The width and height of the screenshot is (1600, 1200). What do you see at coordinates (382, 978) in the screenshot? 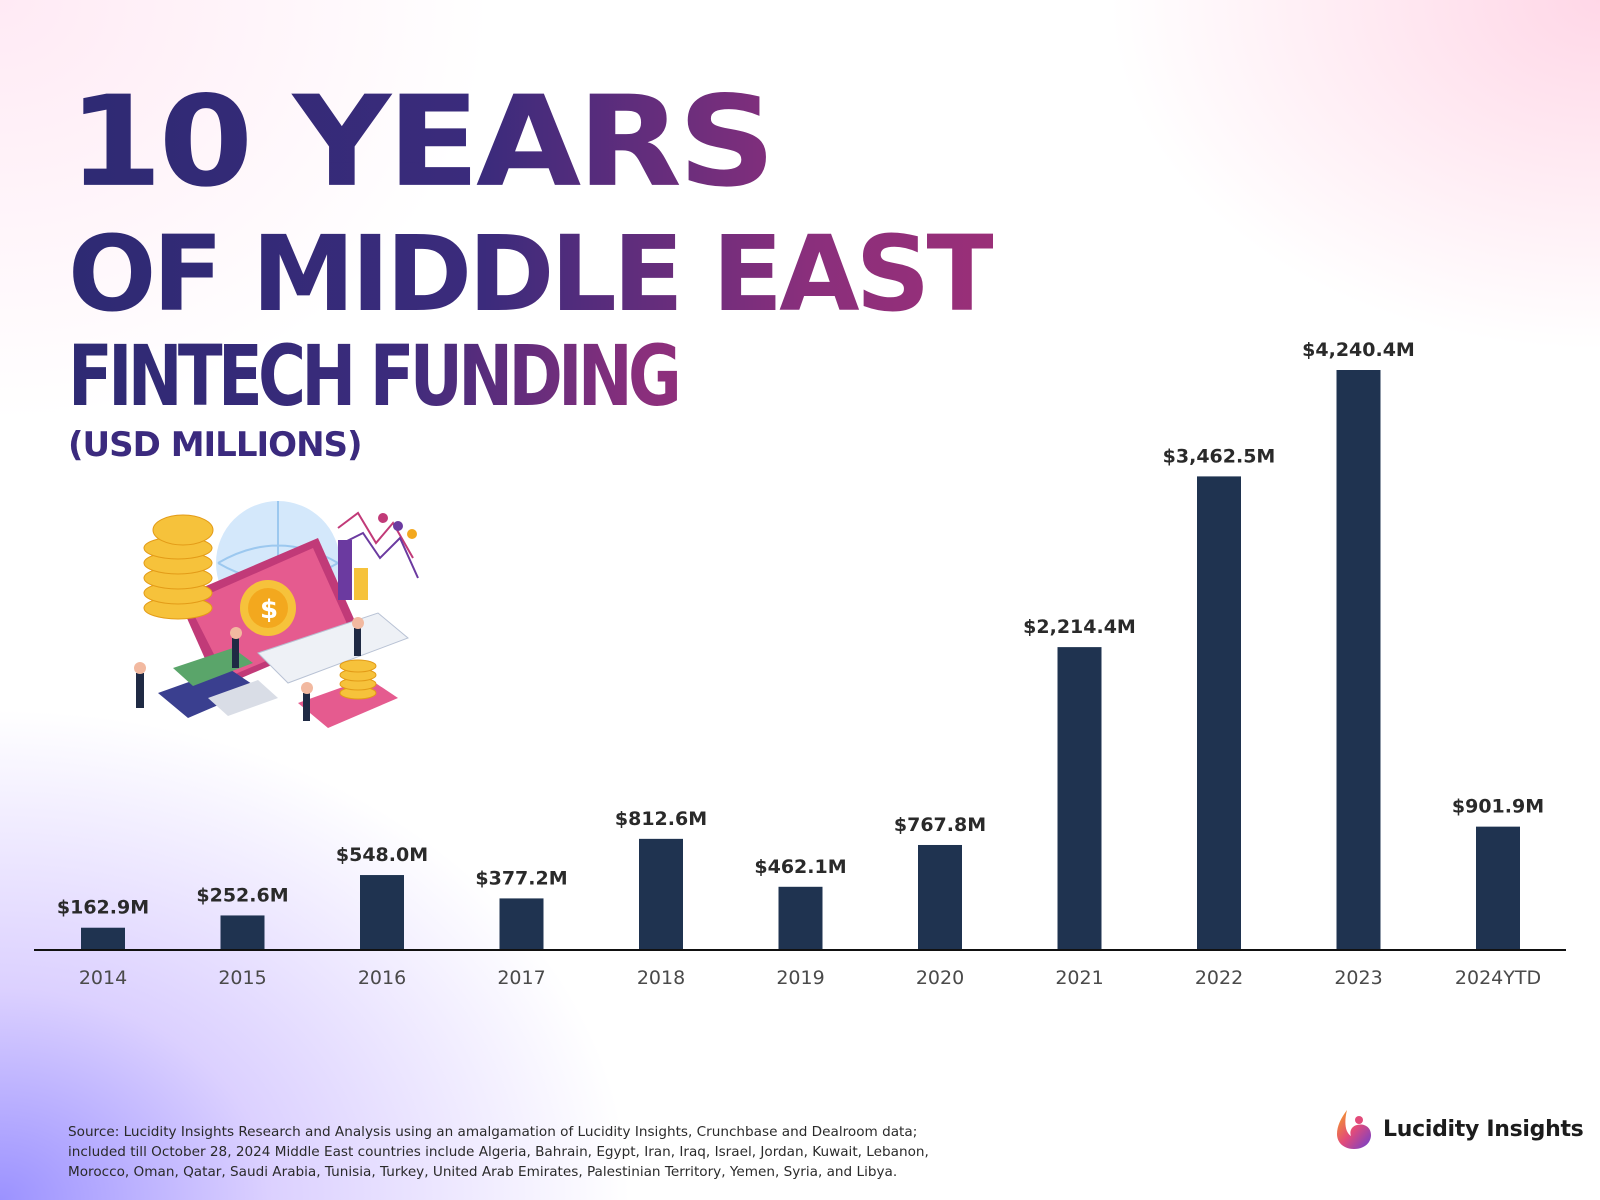
I see `x-tick-label-2016: 2016` at bounding box center [382, 978].